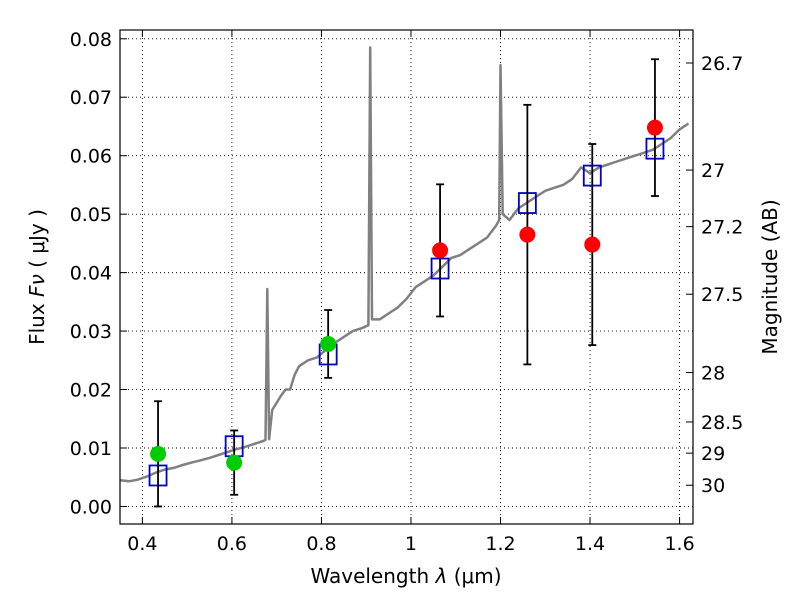 Image resolution: width=800 pixels, height=600 pixels. What do you see at coordinates (142, 544) in the screenshot?
I see `x-tick-label: 0.4` at bounding box center [142, 544].